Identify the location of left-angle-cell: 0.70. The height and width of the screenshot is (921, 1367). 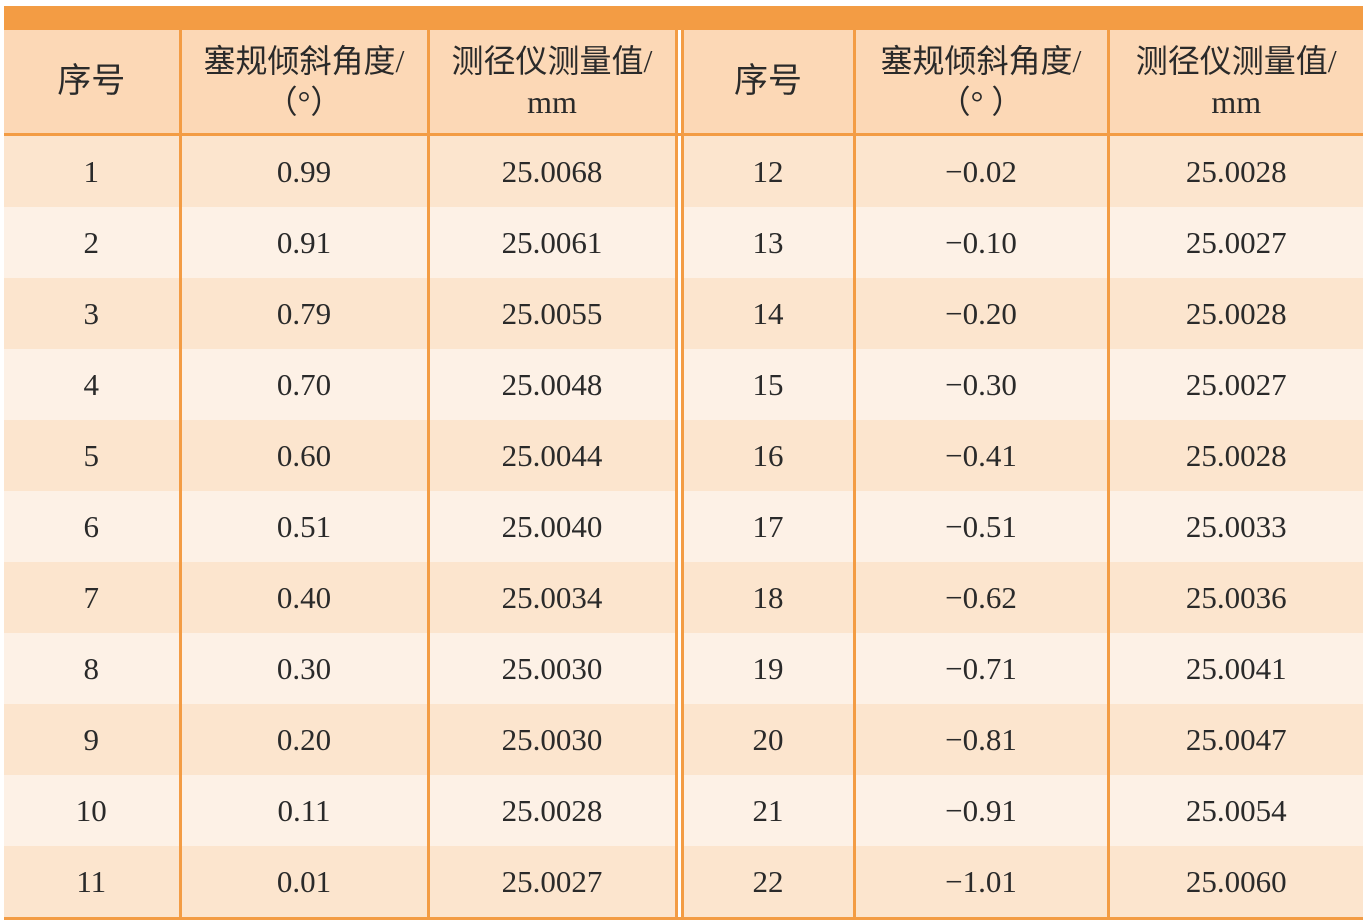
(305, 384).